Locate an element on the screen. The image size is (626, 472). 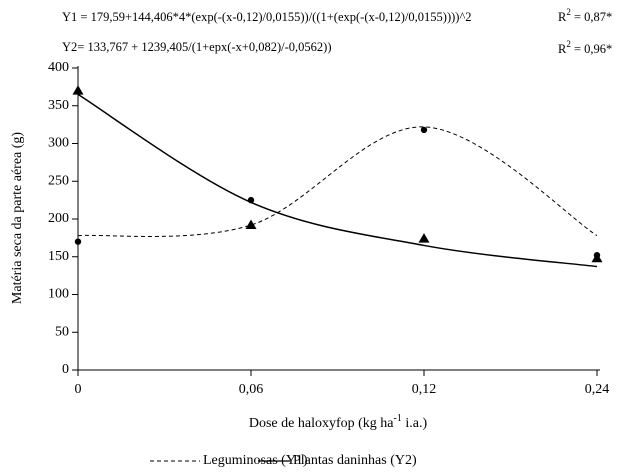
y-tick-label: 200 is located at coordinates (58, 218).